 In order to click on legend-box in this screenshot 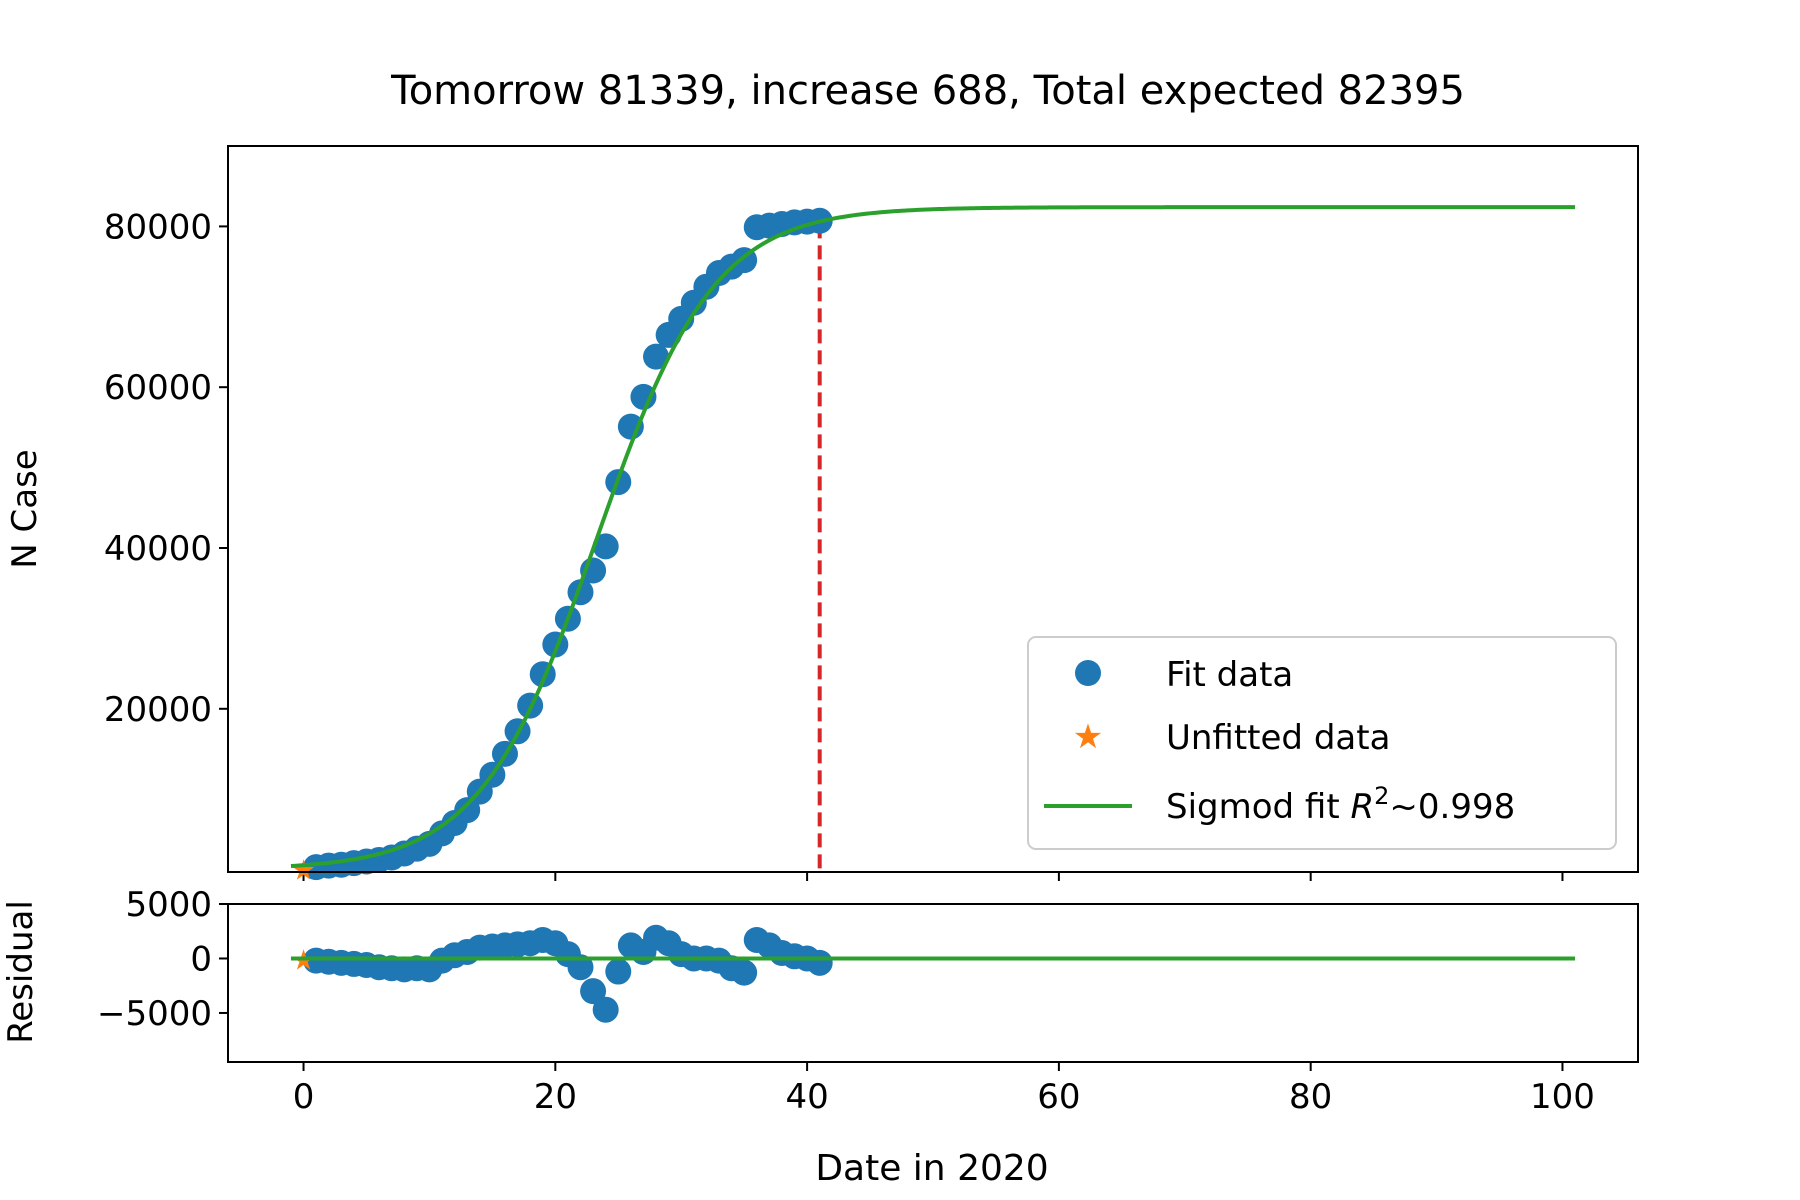, I will do `click(1322, 743)`.